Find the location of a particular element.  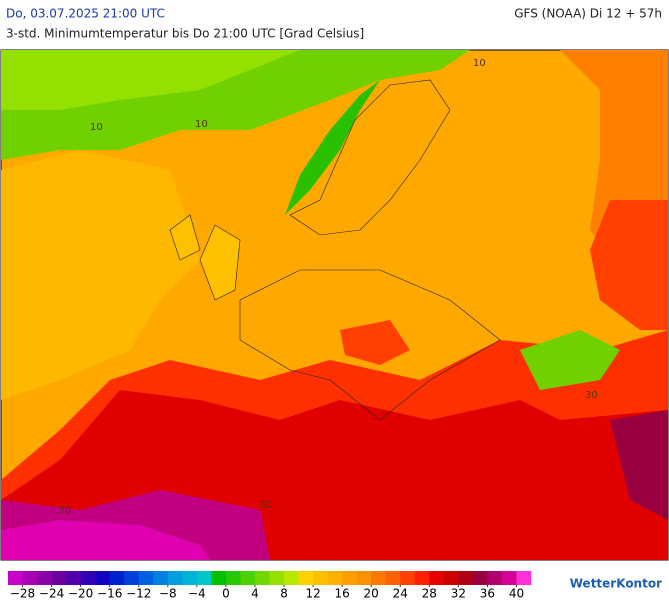

colorbar-label: −8 is located at coordinates (168, 593).